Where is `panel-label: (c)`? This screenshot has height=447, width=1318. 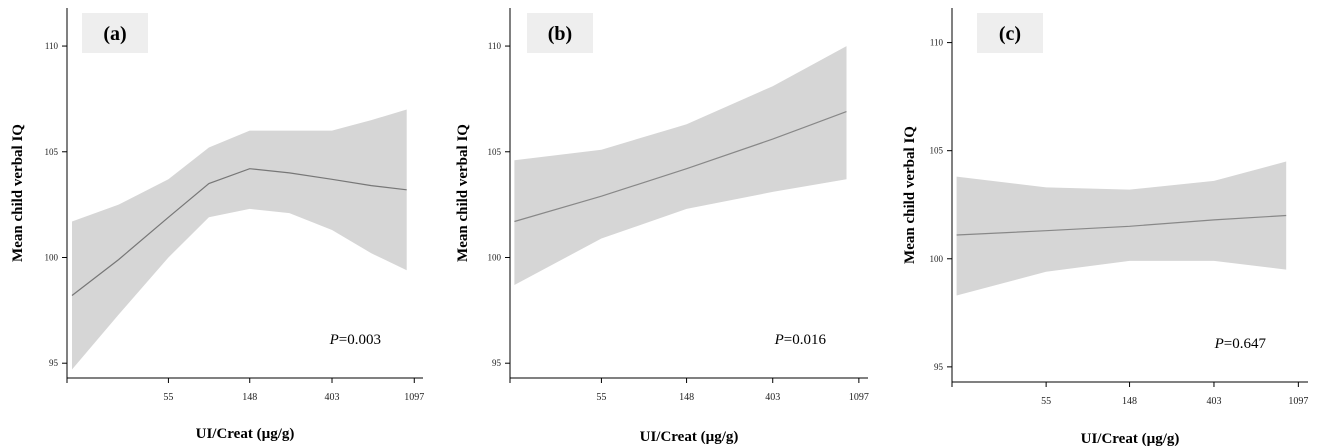 panel-label: (c) is located at coordinates (1010, 34).